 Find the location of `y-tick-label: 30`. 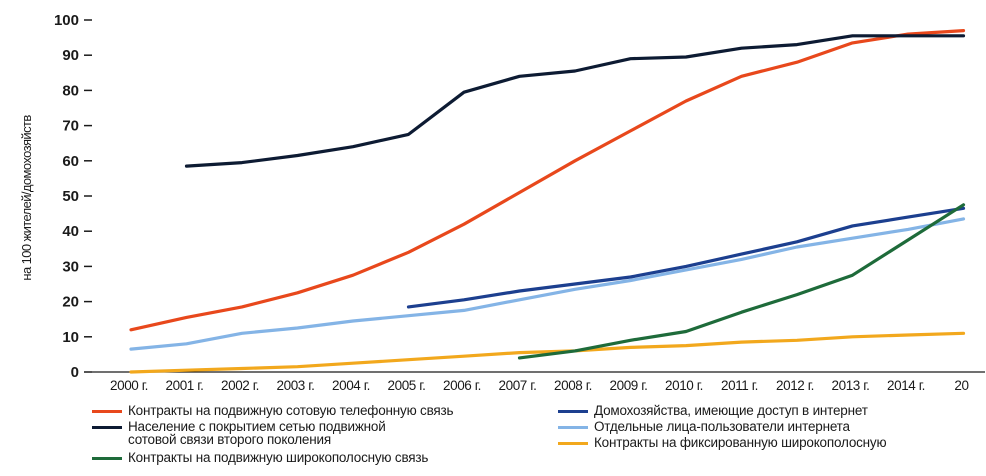

y-tick-label: 30 is located at coordinates (70, 266).